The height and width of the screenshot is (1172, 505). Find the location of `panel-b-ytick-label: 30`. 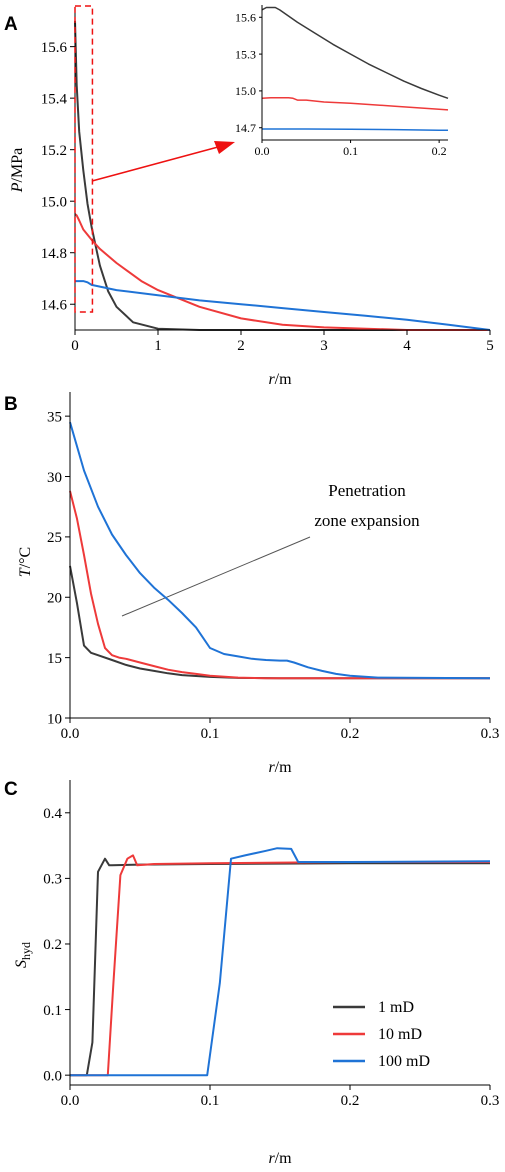

panel-b-ytick-label: 30 is located at coordinates (54, 478).